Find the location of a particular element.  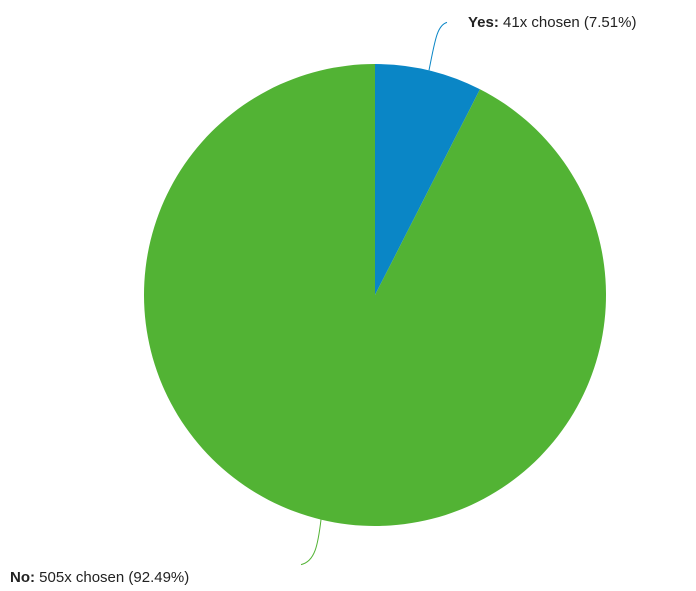

leader-line-no is located at coordinates (311, 542).